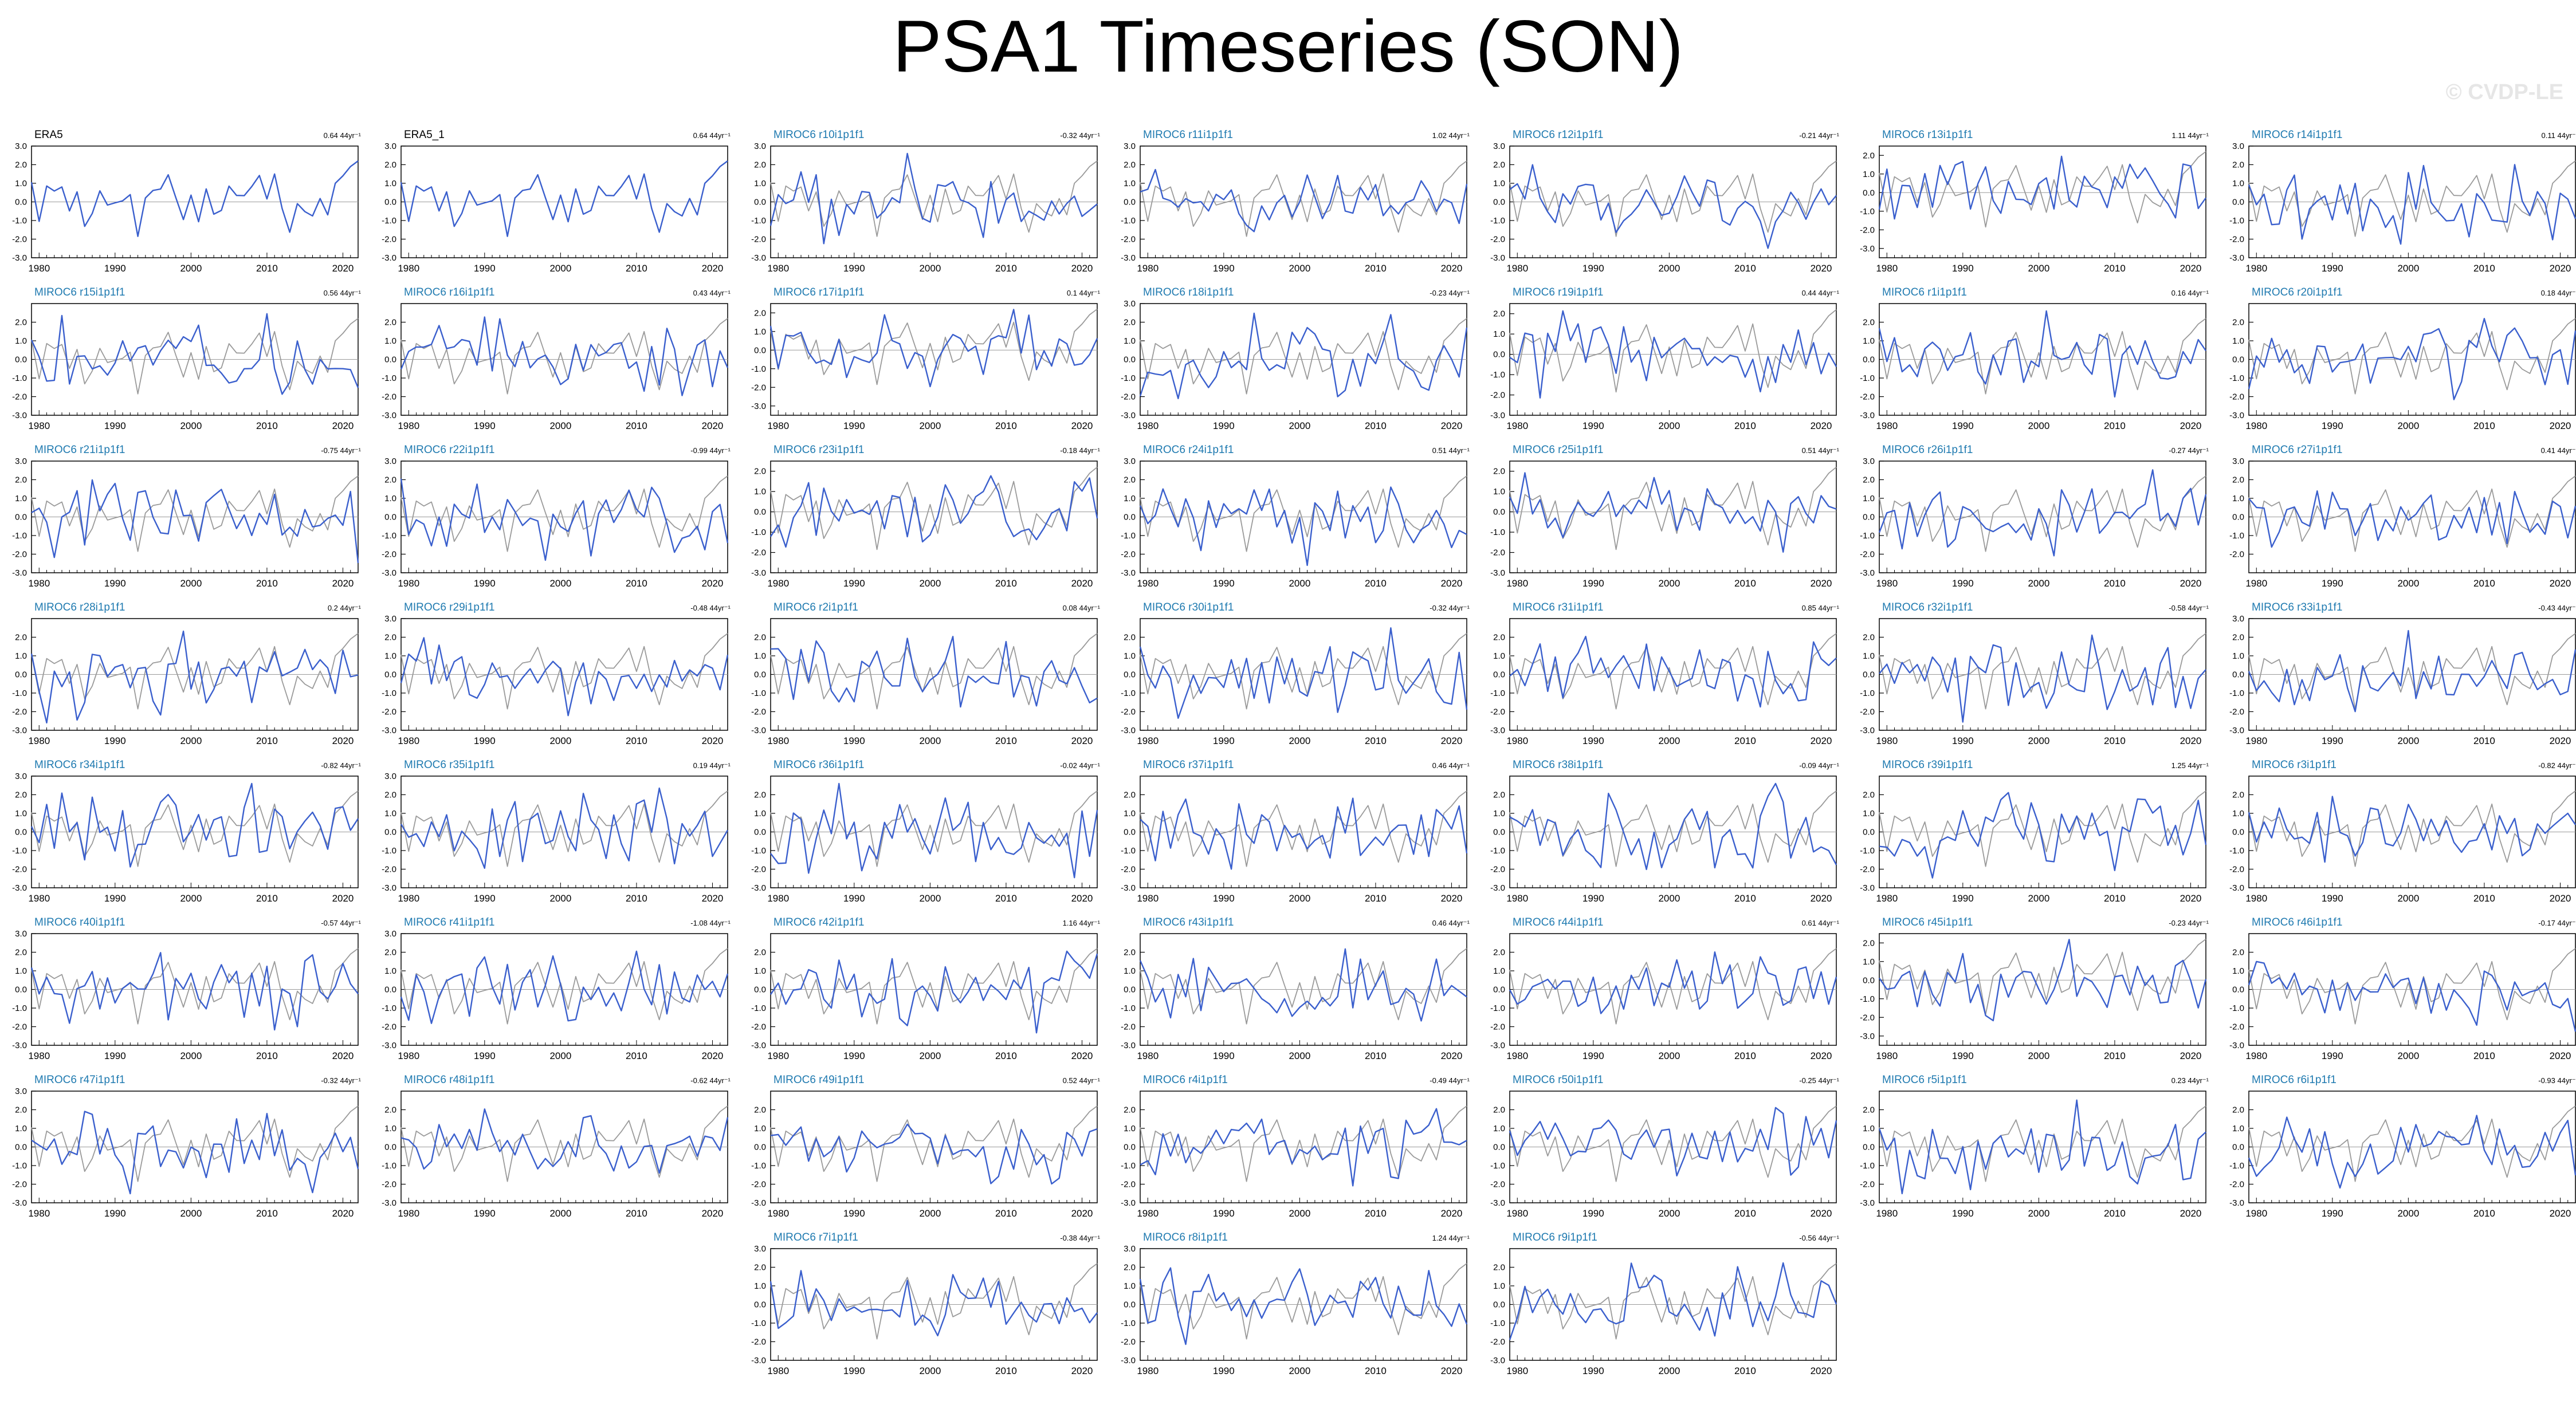  I want to click on panel-trend-label: 0.85 44yr⁻¹, so click(1821, 608).